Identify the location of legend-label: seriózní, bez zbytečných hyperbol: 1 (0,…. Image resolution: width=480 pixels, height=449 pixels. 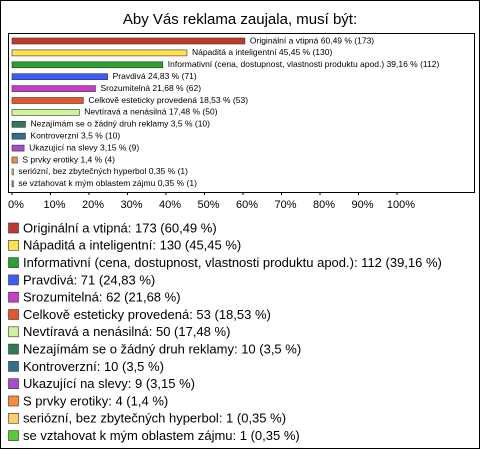
(154, 418).